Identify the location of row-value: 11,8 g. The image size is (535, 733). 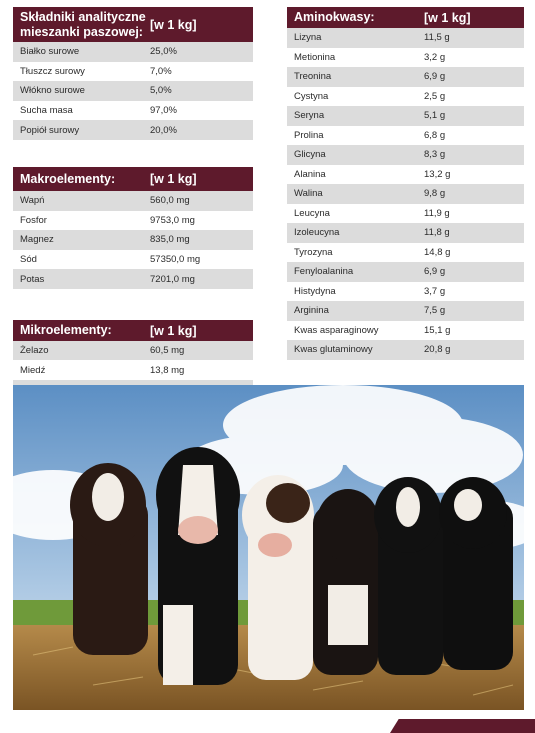
(437, 233).